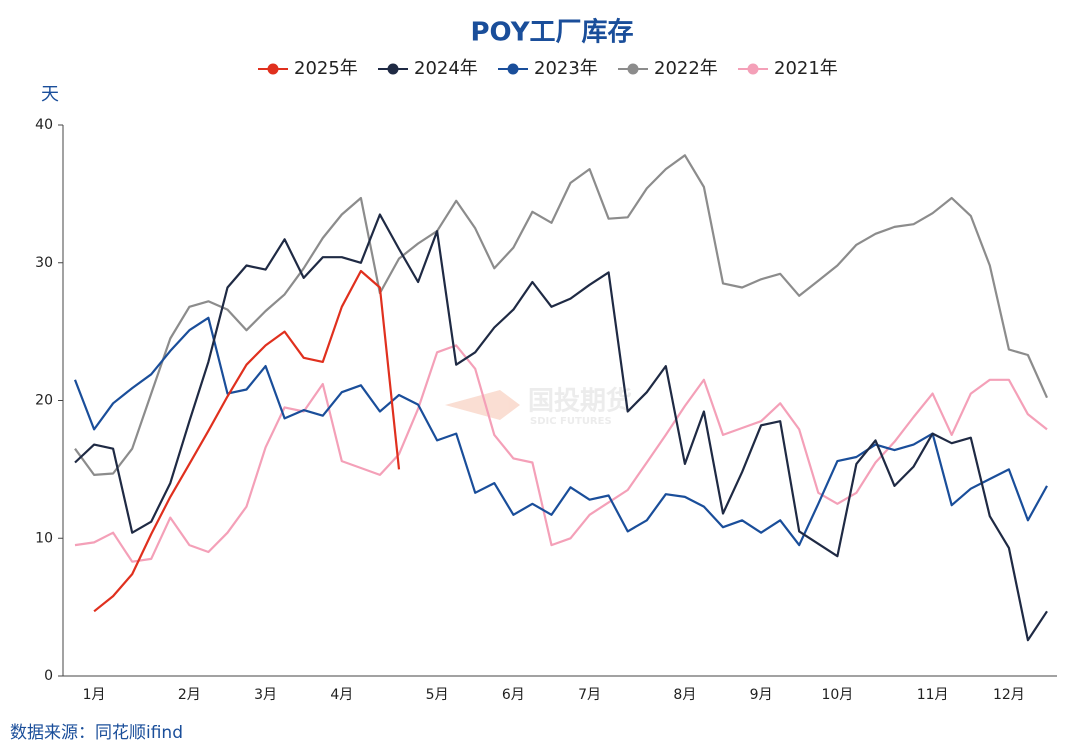  I want to click on y-tick-label: 40, so click(44, 125).